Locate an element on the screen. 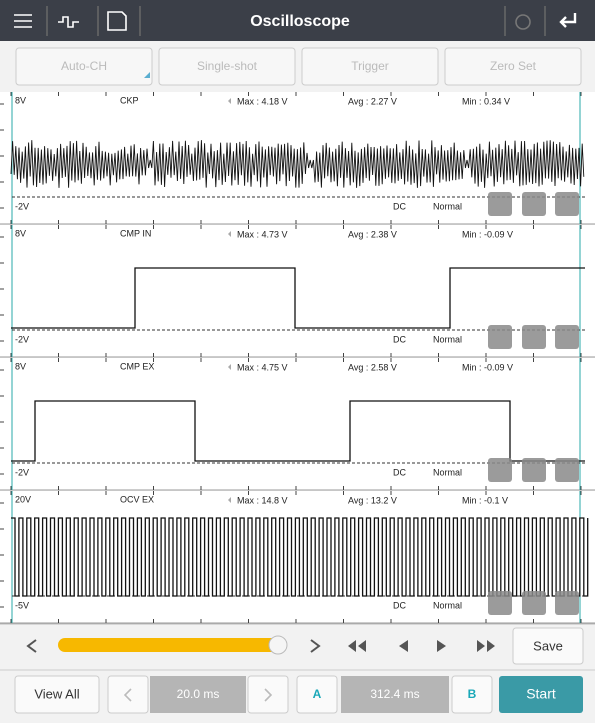 The image size is (595, 723). toolbar-button-label: Auto-CH is located at coordinates (84, 66).